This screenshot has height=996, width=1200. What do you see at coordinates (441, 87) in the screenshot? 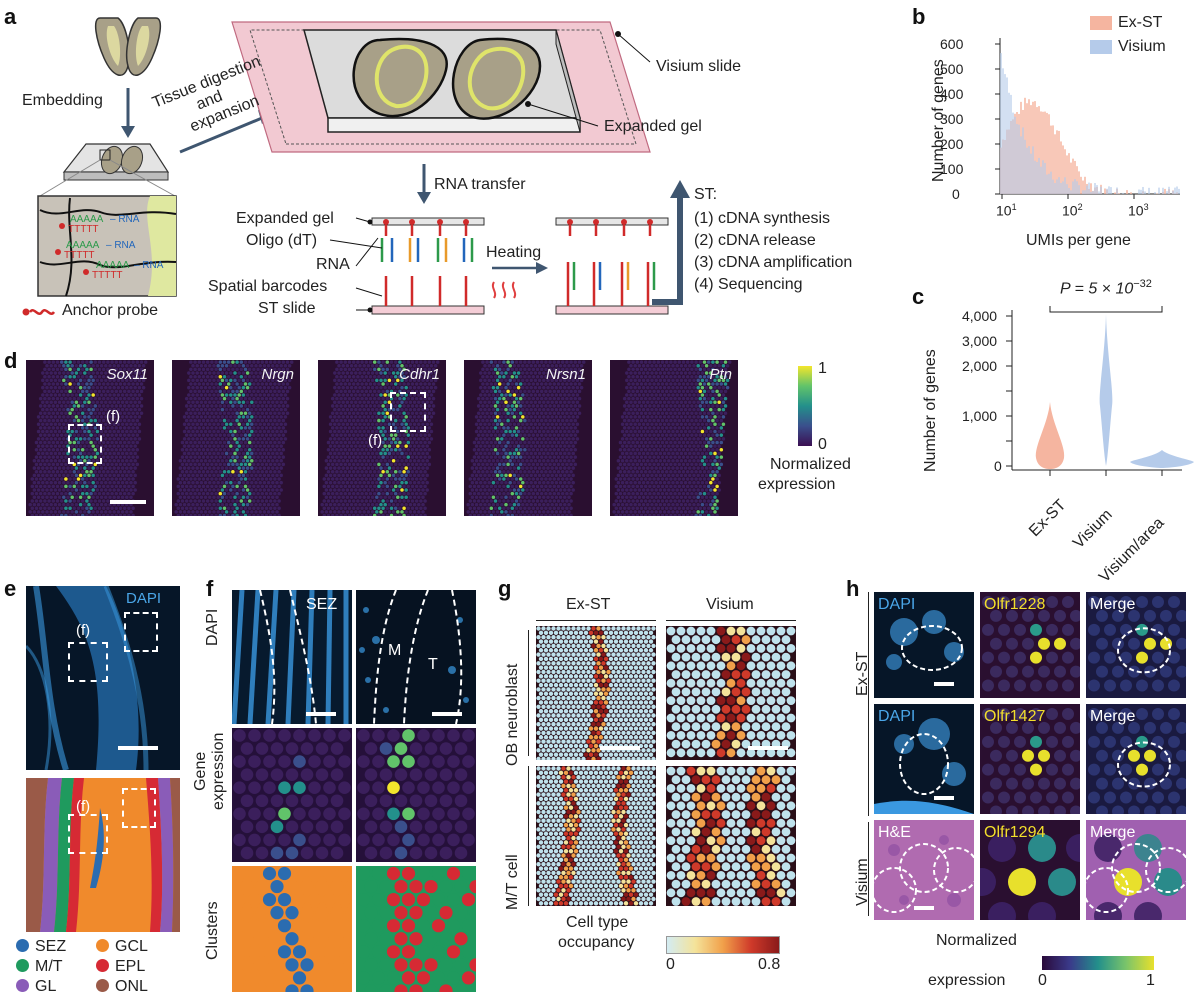
I see `visium-slide` at bounding box center [441, 87].